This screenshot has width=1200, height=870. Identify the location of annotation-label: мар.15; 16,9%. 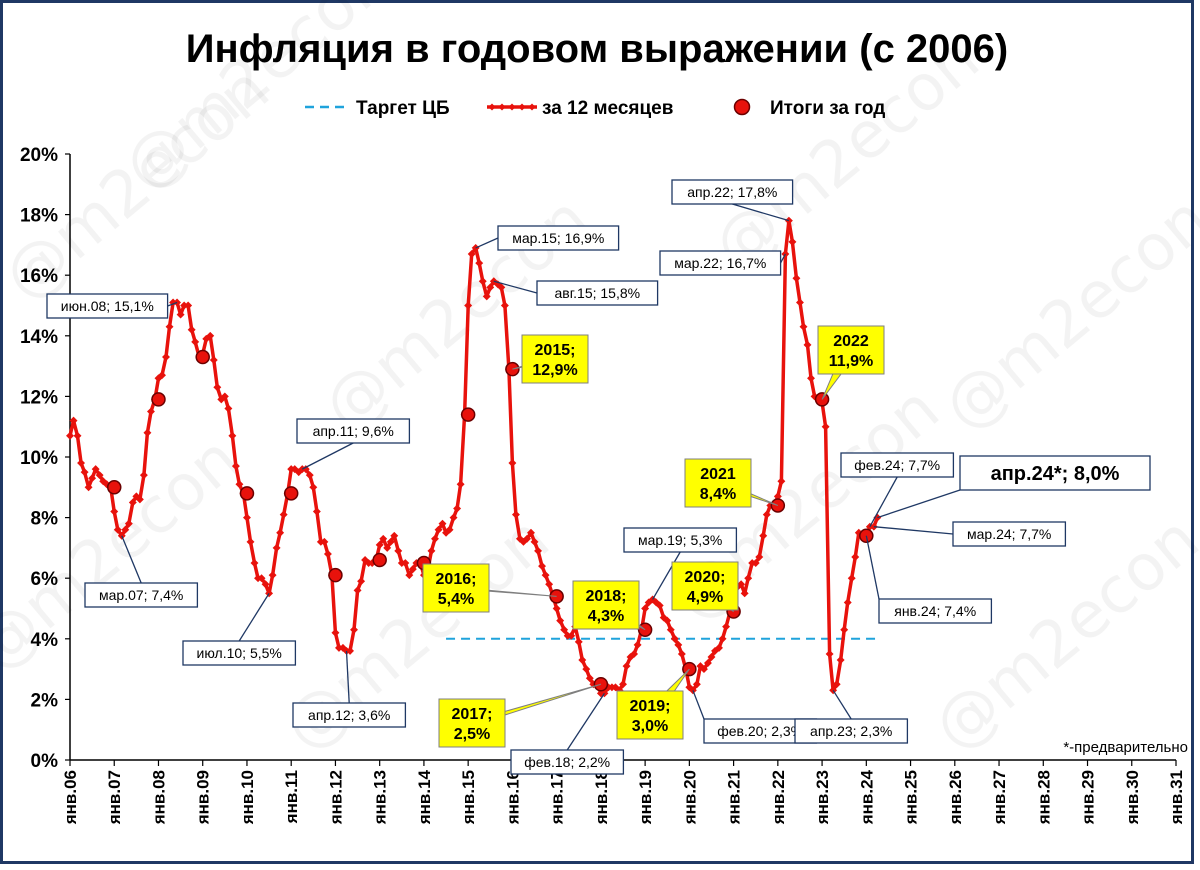
(558, 238).